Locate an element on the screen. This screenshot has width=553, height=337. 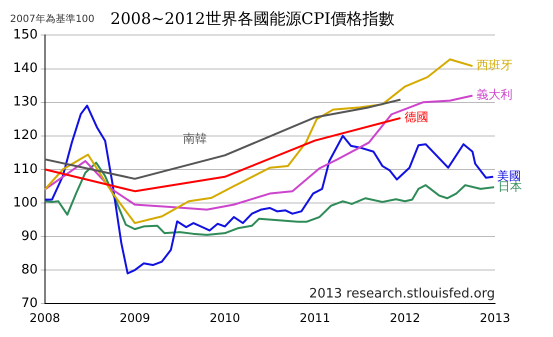
y-tick-label: 140 is located at coordinates (25, 68).